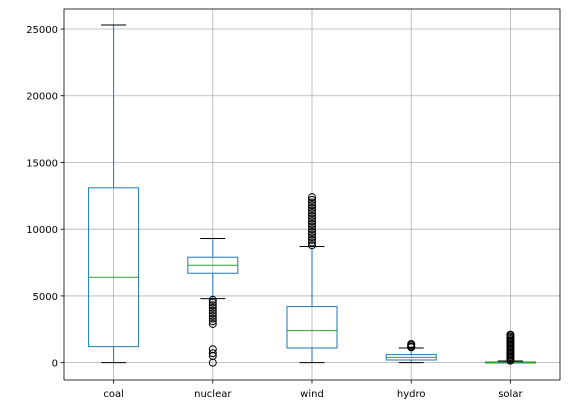 The width and height of the screenshot is (569, 413). What do you see at coordinates (213, 394) in the screenshot?
I see `x-tick-label: nuclear` at bounding box center [213, 394].